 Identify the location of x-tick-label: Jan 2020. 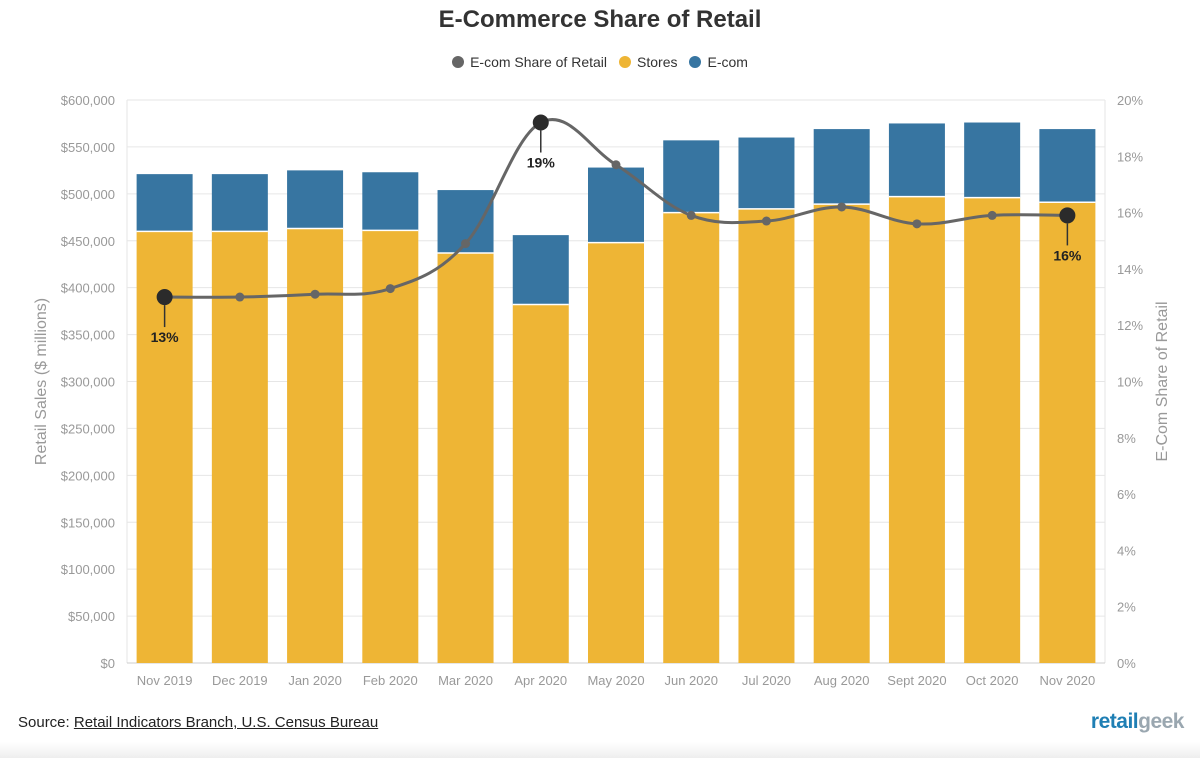
(315, 680).